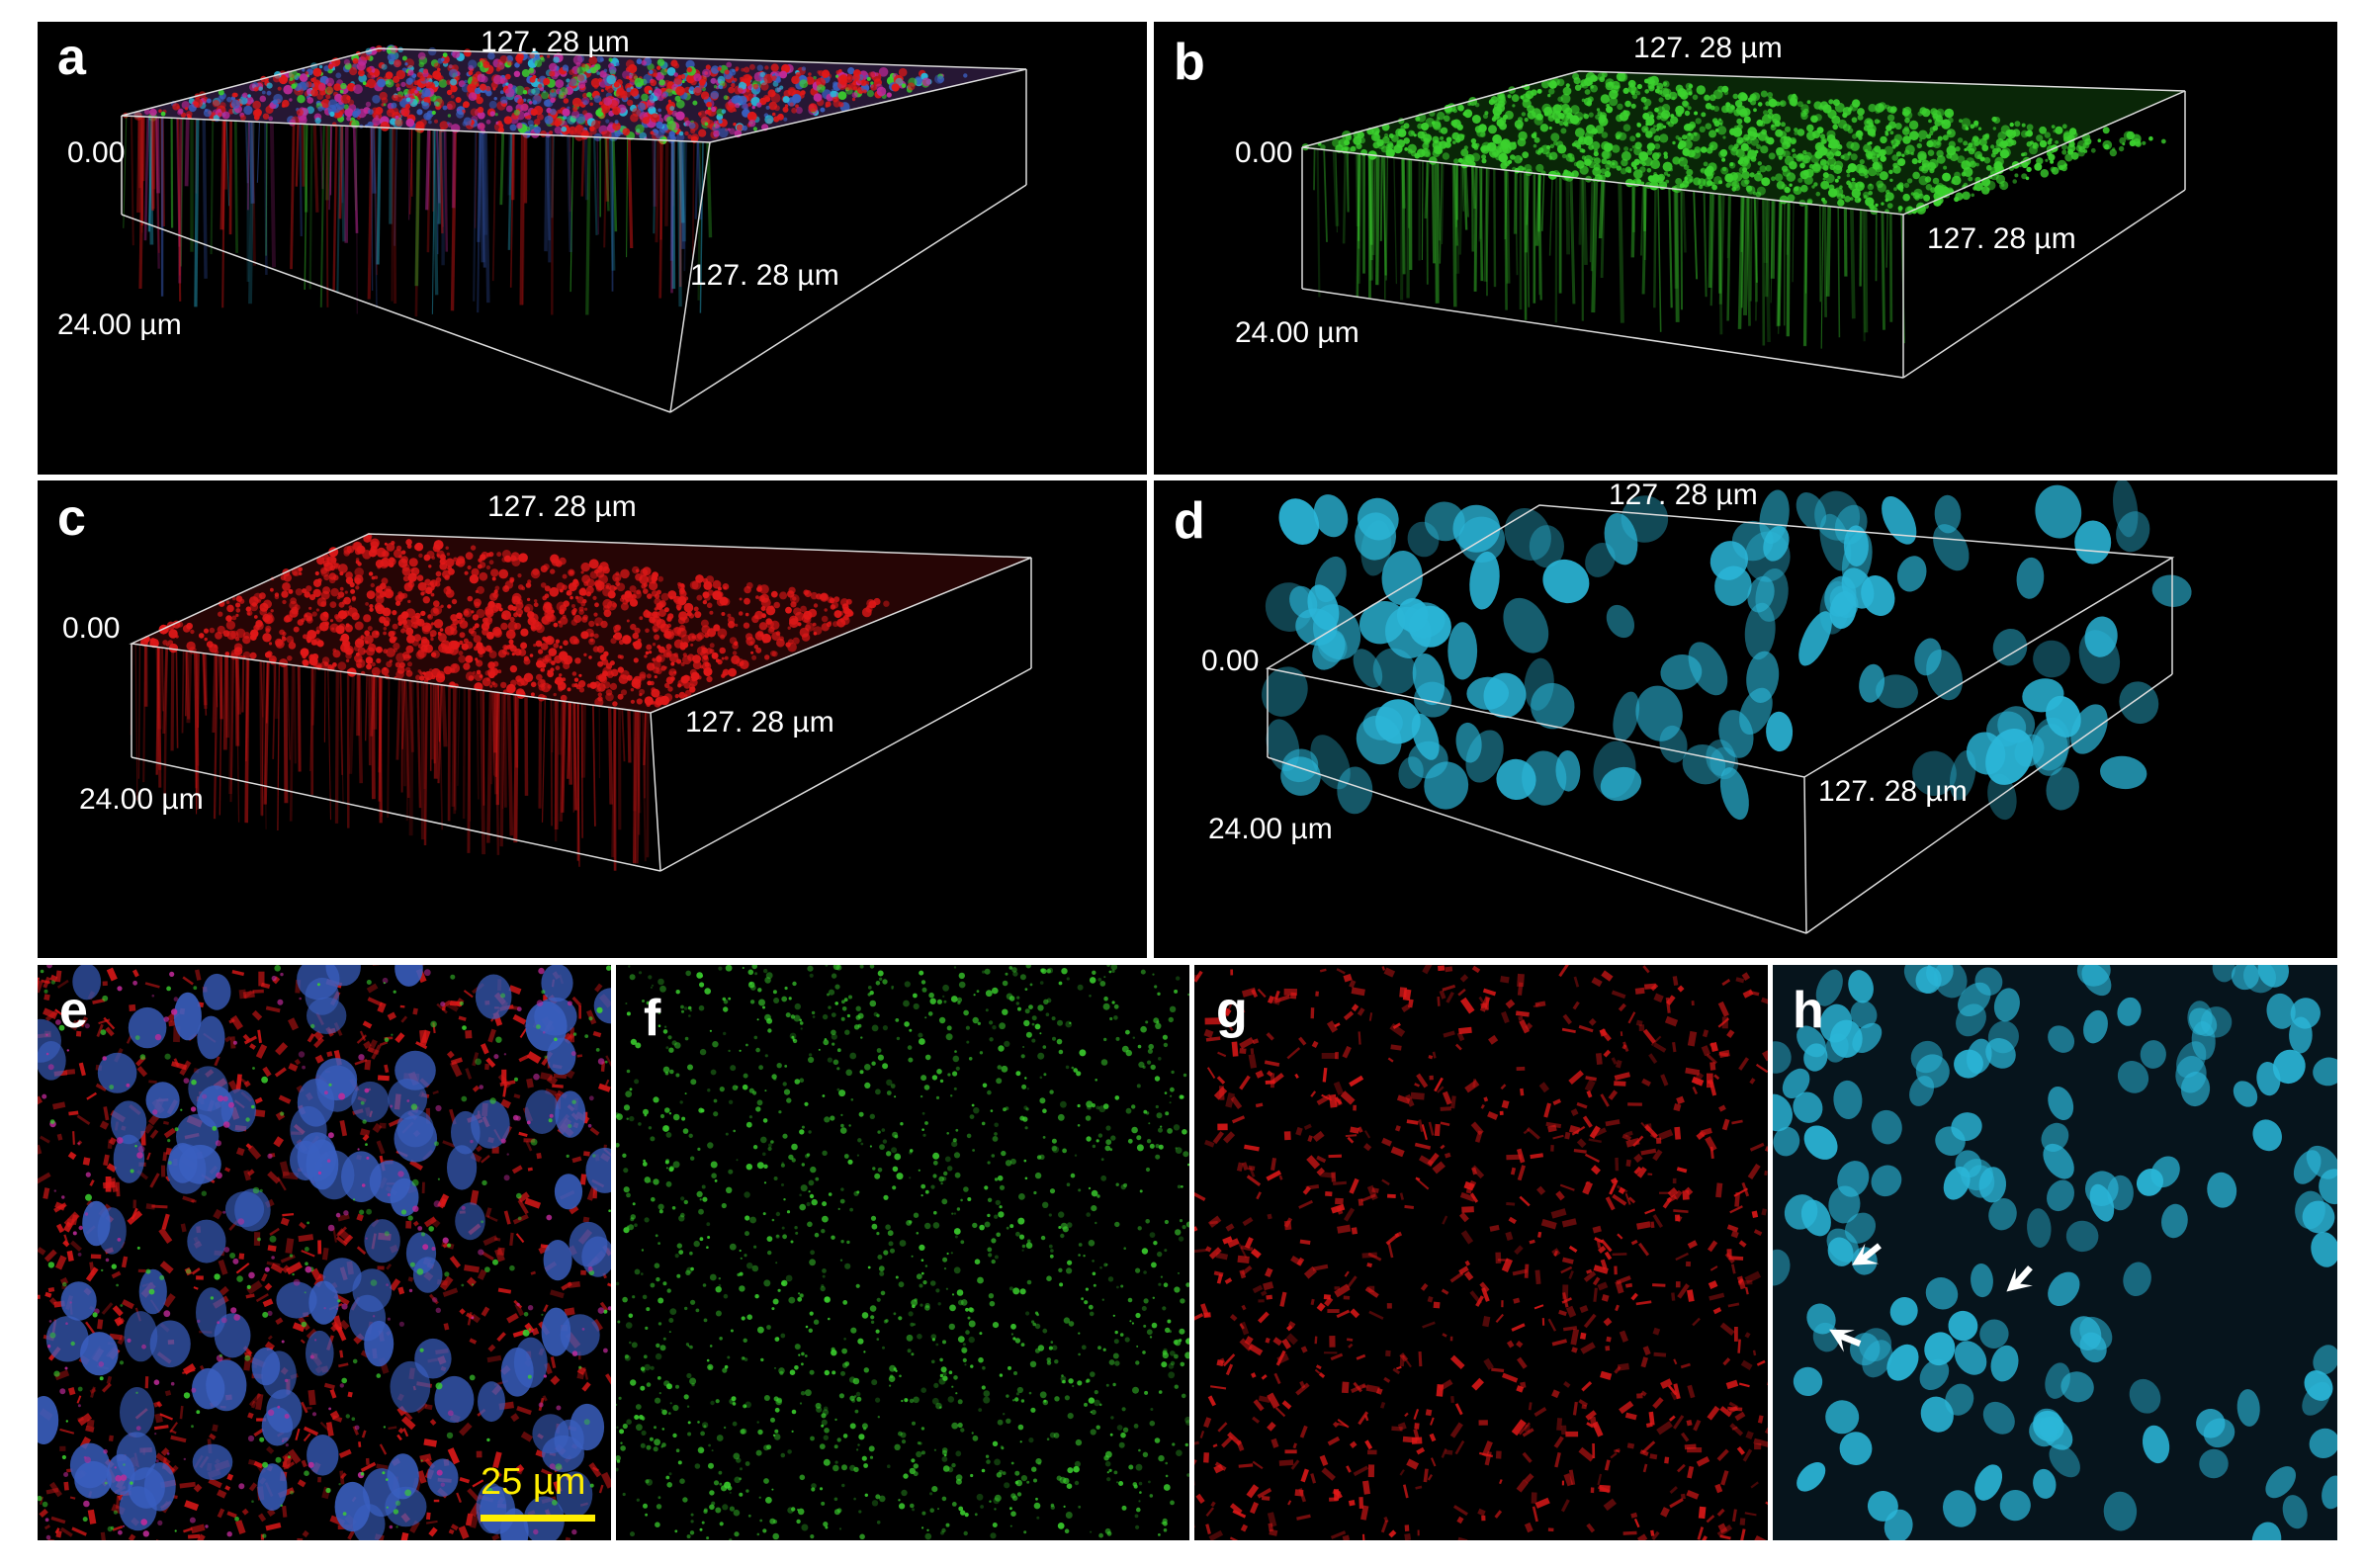  I want to click on scale-bar, so click(538, 1518).